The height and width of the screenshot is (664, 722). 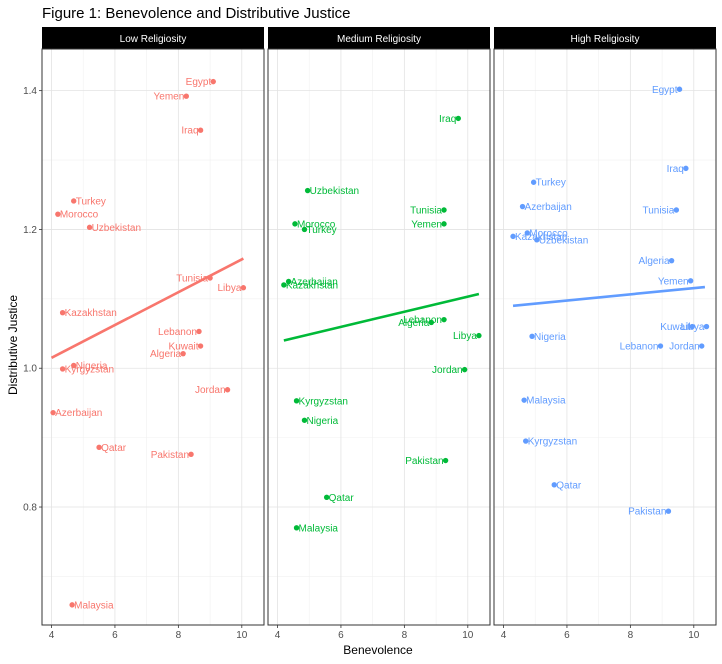 I want to click on point-label: Nigeria, so click(x=550, y=337).